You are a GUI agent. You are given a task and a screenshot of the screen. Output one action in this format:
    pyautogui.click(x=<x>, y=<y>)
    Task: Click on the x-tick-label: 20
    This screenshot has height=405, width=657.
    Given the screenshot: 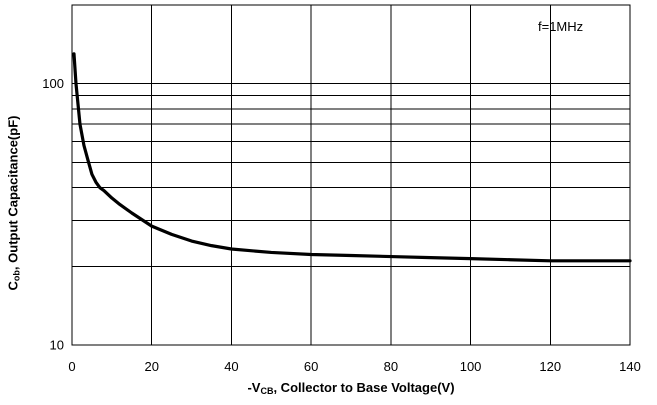 What is the action you would take?
    pyautogui.click(x=151, y=366)
    